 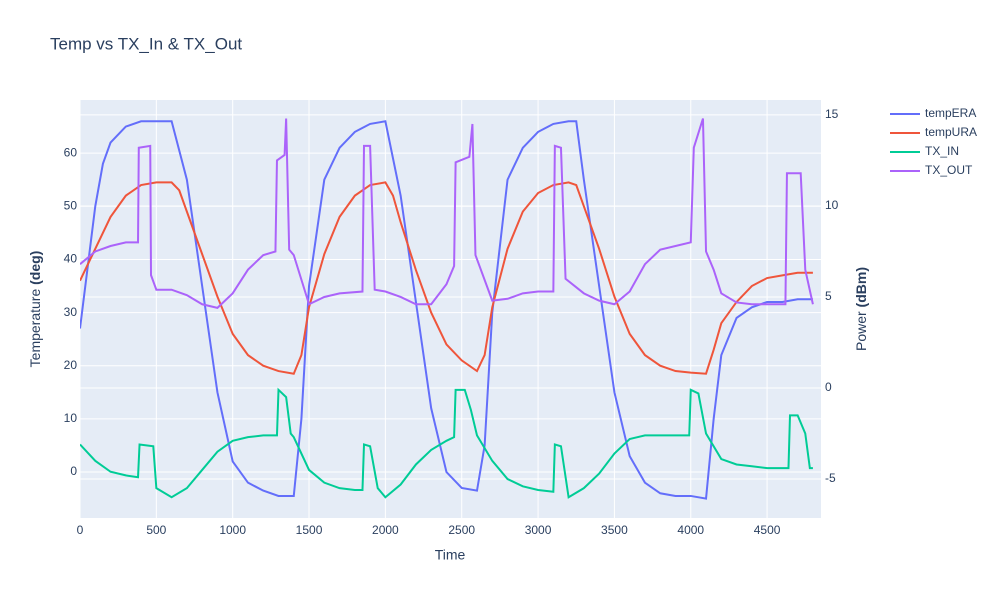 What do you see at coordinates (446, 443) in the screenshot?
I see `series-line` at bounding box center [446, 443].